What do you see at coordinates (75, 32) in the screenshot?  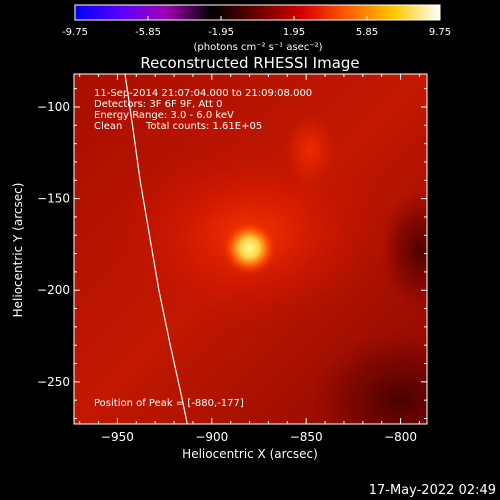 I see `colorbar-tick-label: -9.75` at bounding box center [75, 32].